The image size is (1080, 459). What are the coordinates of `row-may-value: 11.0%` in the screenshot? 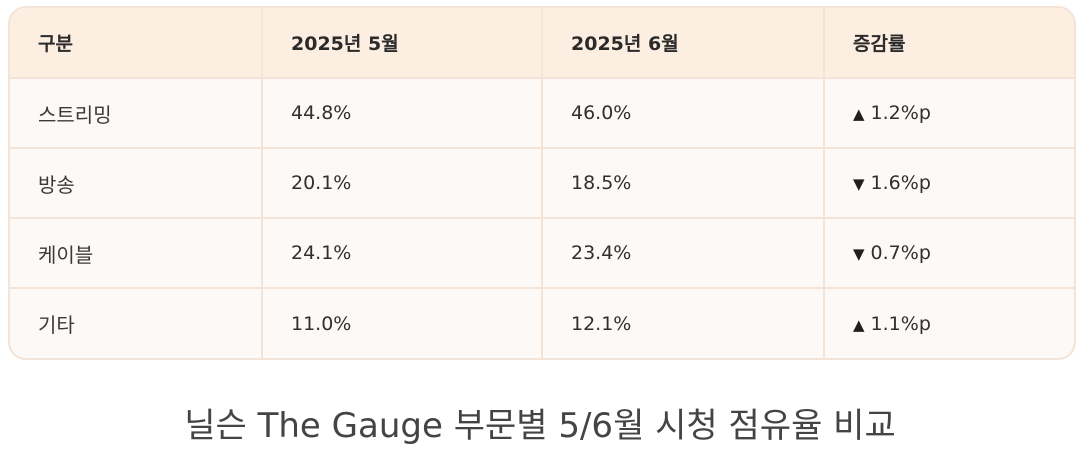 It's located at (402, 323).